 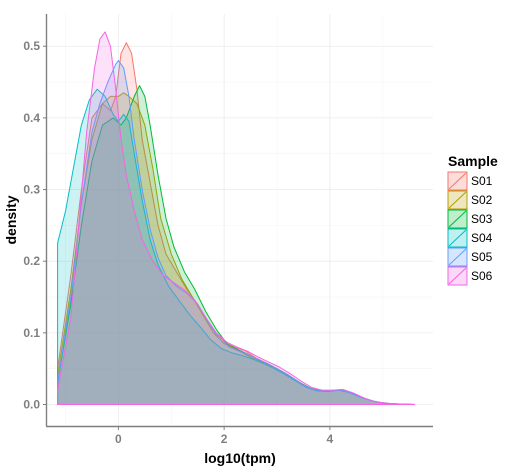 What do you see at coordinates (31, 190) in the screenshot?
I see `y-tick-label: 0.3` at bounding box center [31, 190].